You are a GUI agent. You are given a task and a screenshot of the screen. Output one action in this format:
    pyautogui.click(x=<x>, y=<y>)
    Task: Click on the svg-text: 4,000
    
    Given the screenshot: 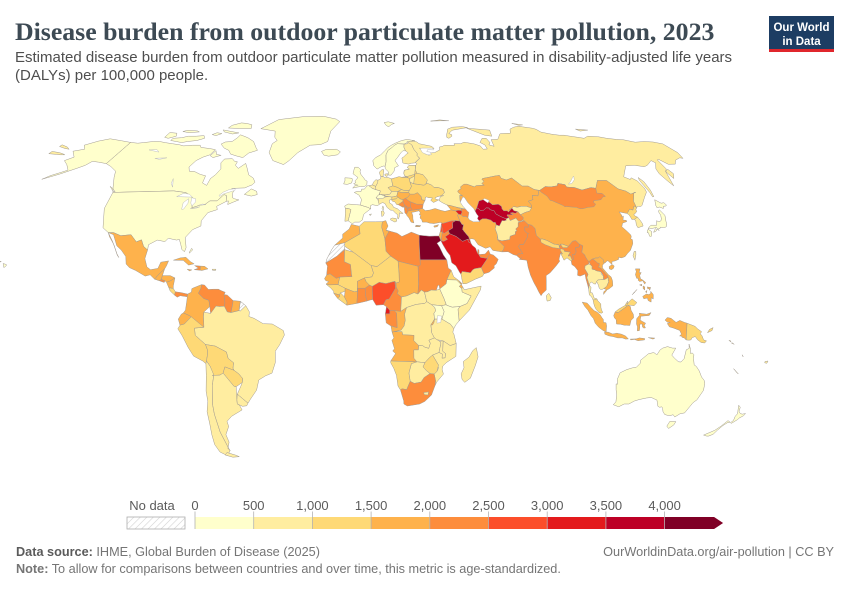 What is the action you would take?
    pyautogui.click(x=664, y=505)
    